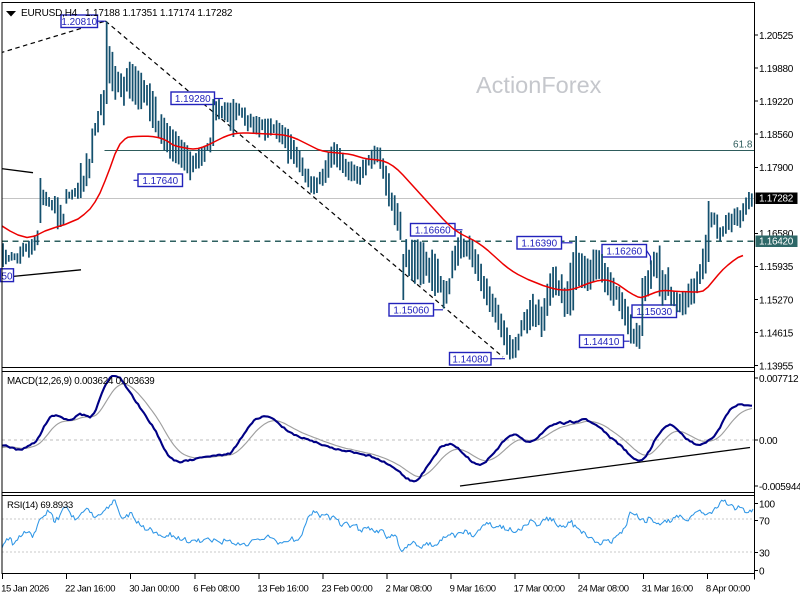 Image resolution: width=800 pixels, height=600 pixels. What do you see at coordinates (776, 36) in the screenshot?
I see `svg-text: 1.20525` at bounding box center [776, 36].